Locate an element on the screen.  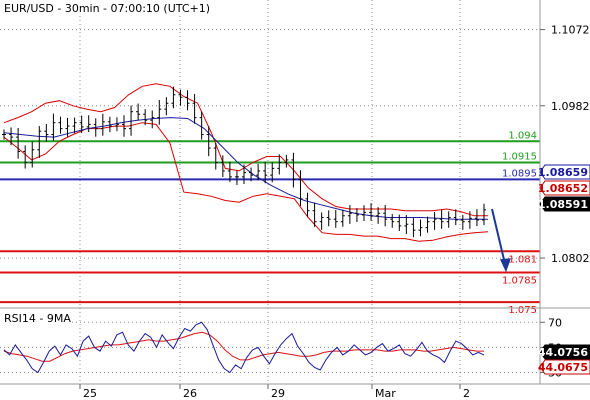
rsi-tag-label: 44.0675 is located at coordinates (563, 367).